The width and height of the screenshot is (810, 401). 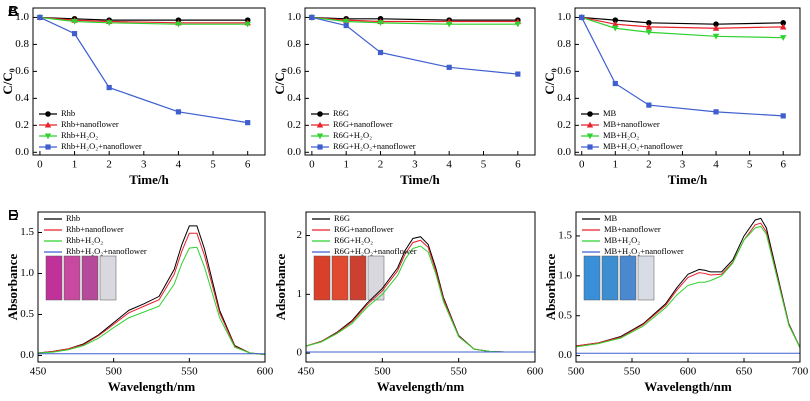 I want to click on y-axis-label: C/C₀, so click(x=279, y=81).